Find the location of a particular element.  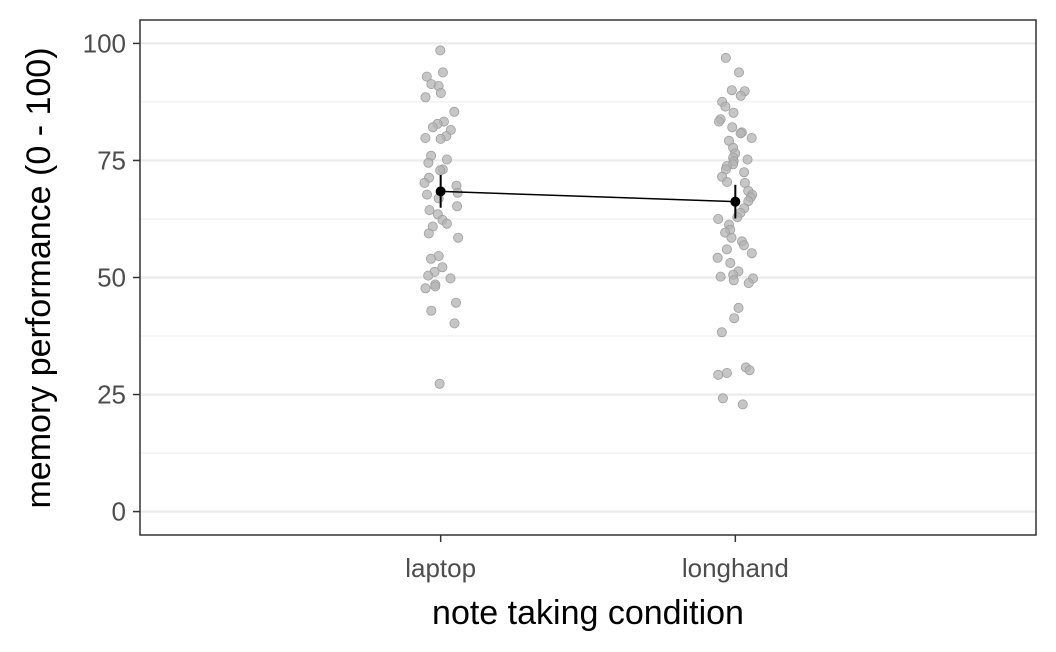

y-tick-label: 100 is located at coordinates (104, 43).